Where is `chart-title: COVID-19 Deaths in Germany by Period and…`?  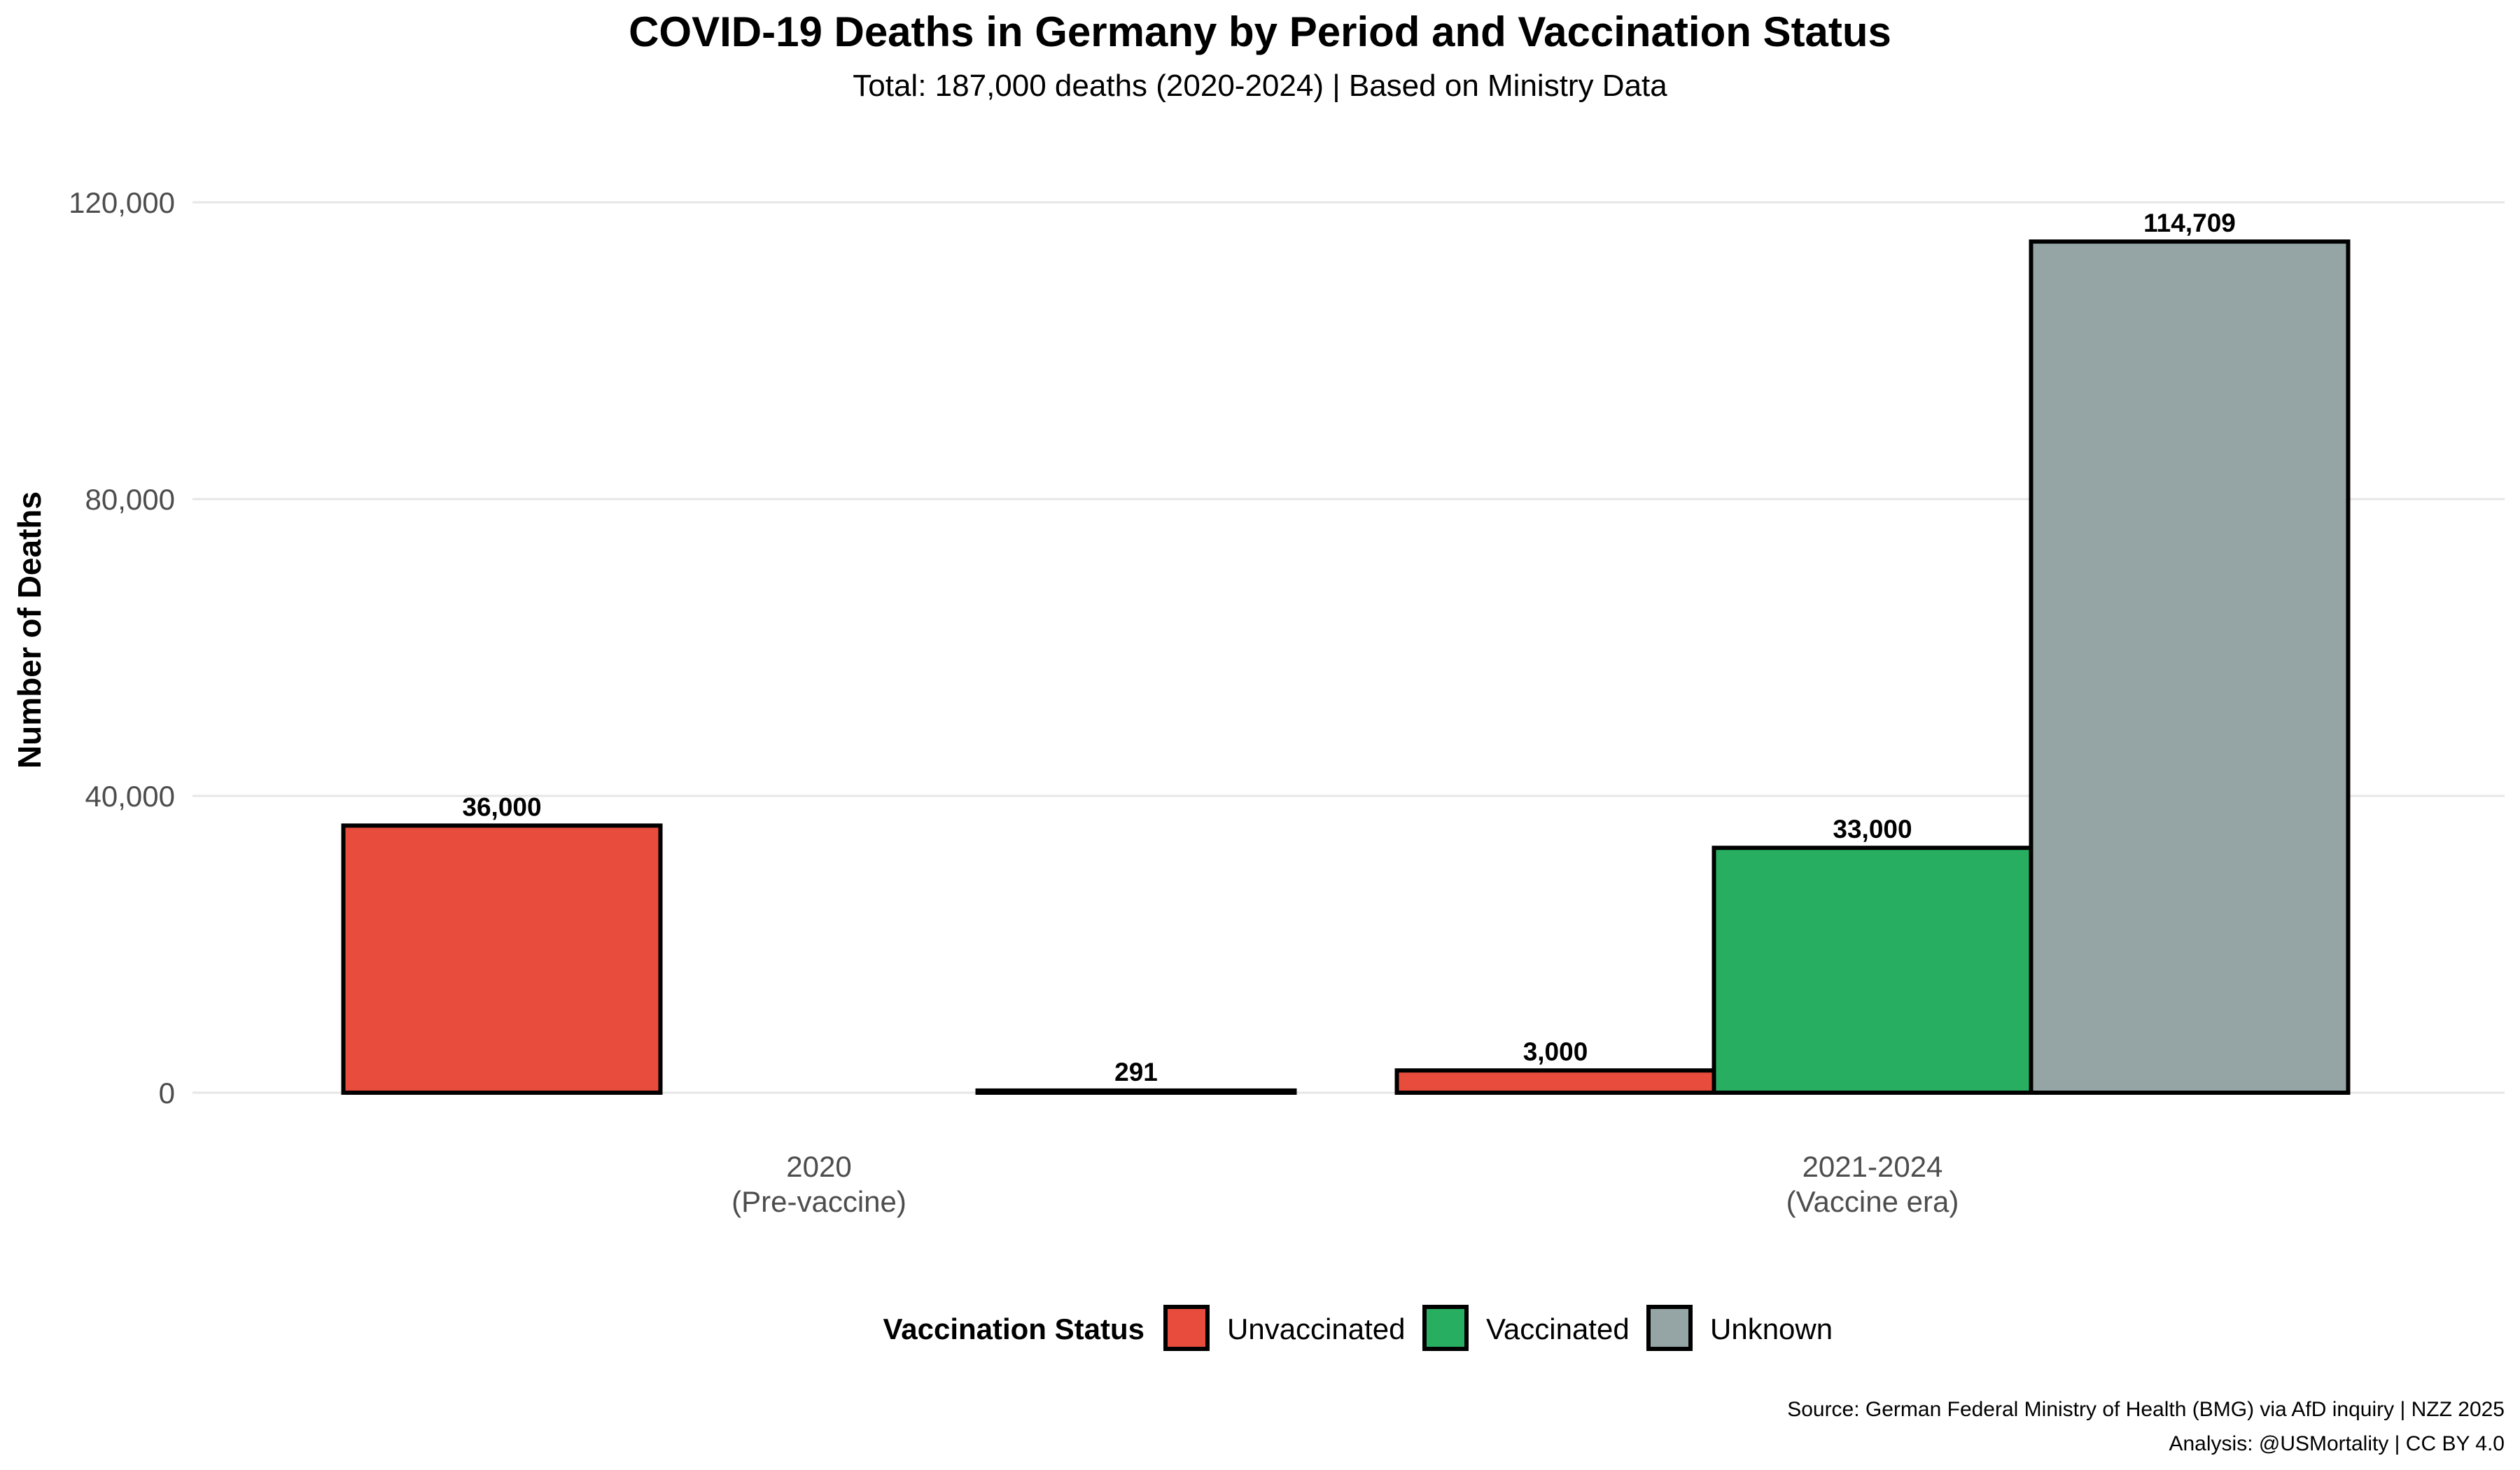
chart-title: COVID-19 Deaths in Germany by Period and… is located at coordinates (1260, 31).